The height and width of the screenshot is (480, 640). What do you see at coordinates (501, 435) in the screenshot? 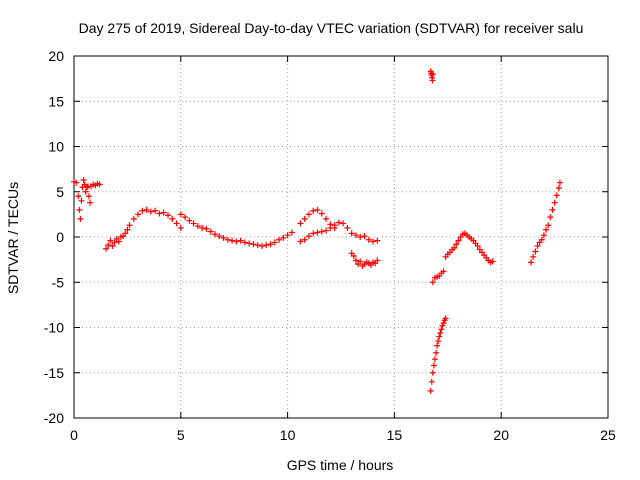
I see `x-tick-label: 20` at bounding box center [501, 435].